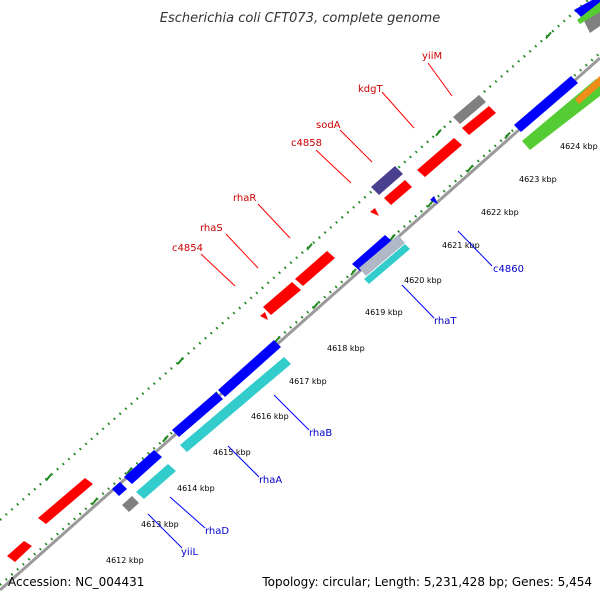 This screenshot has width=600, height=600. I want to click on gc-skew-track, so click(587, 90).